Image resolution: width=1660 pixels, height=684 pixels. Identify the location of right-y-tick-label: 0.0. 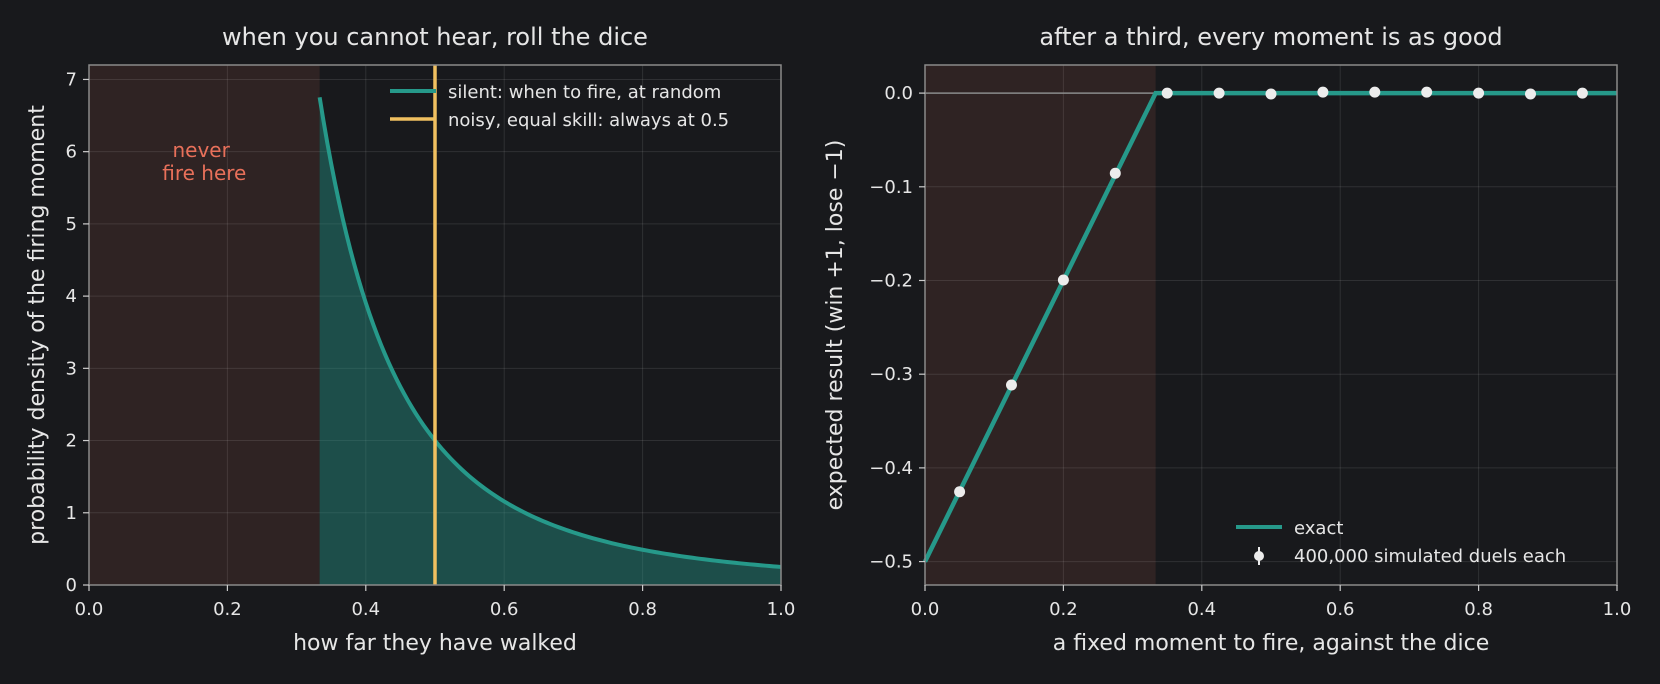
(898, 93).